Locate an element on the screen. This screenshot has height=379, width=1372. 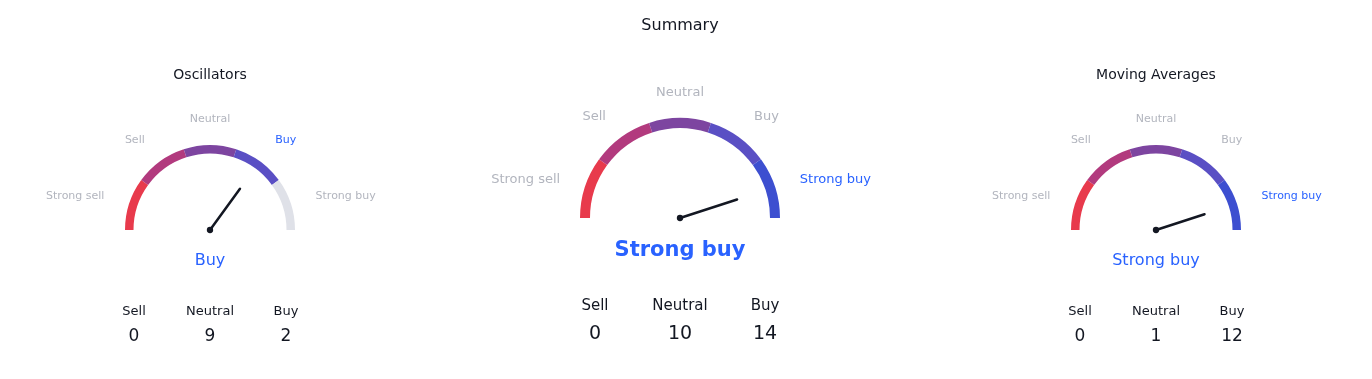
text: 10 is located at coordinates (680, 332).